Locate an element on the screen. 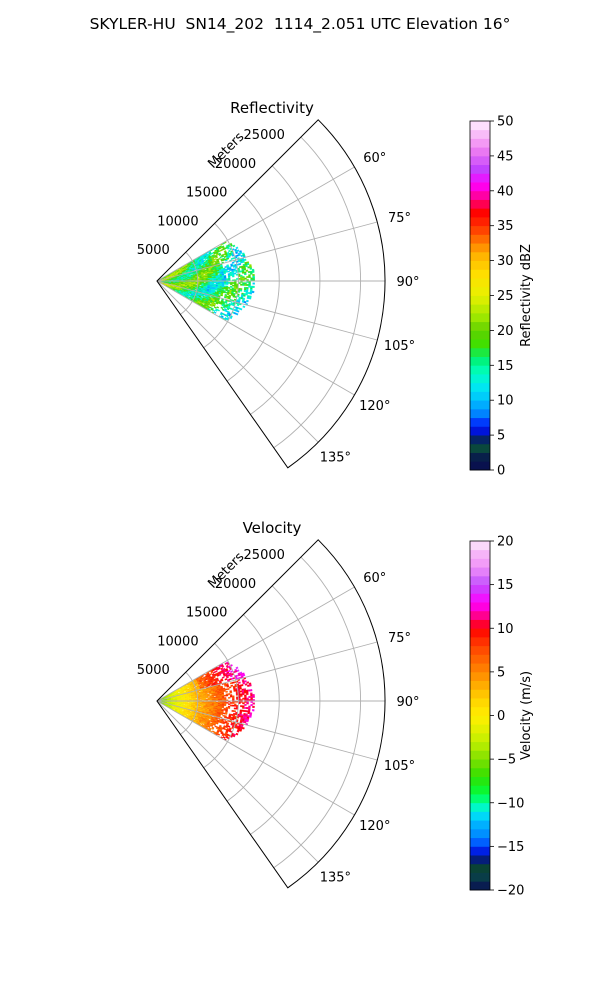  velocity-colorbar: −20 −15 −10 −5 0 5 10 15 20 Velocity (m/s) is located at coordinates (501, 717).